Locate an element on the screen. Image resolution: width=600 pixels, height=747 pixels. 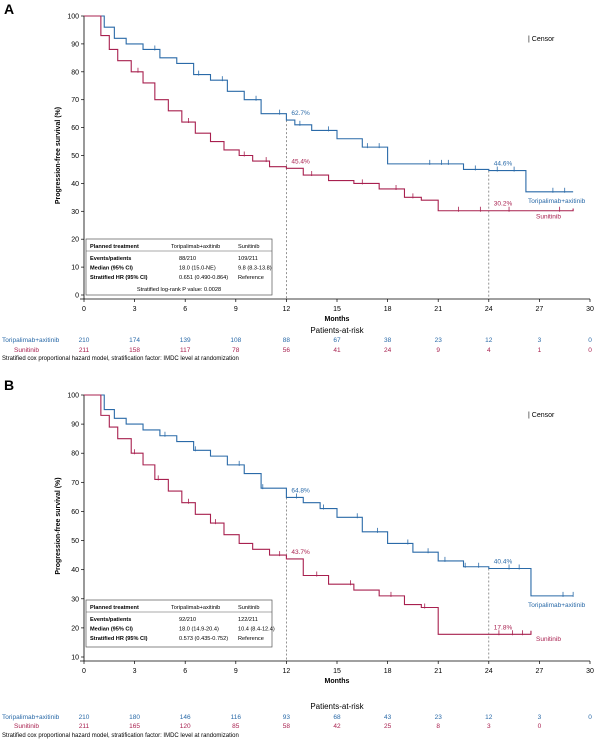
risk-count: 67 is located at coordinates (337, 340).